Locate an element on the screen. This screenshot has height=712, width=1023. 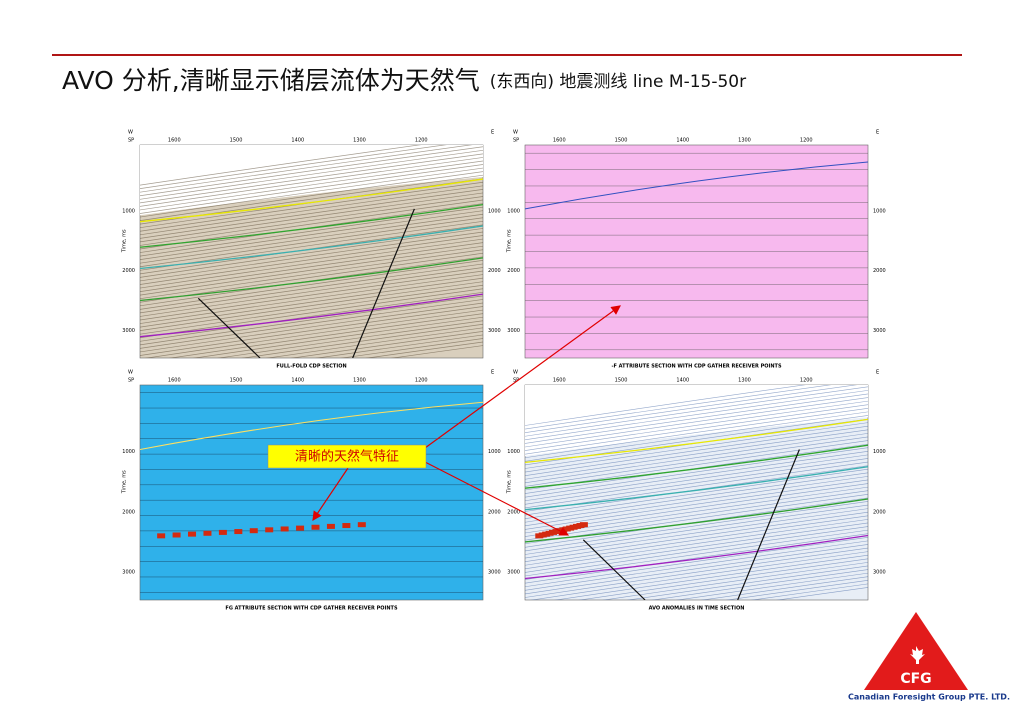
panel-bg is located at coordinates (311, 492).